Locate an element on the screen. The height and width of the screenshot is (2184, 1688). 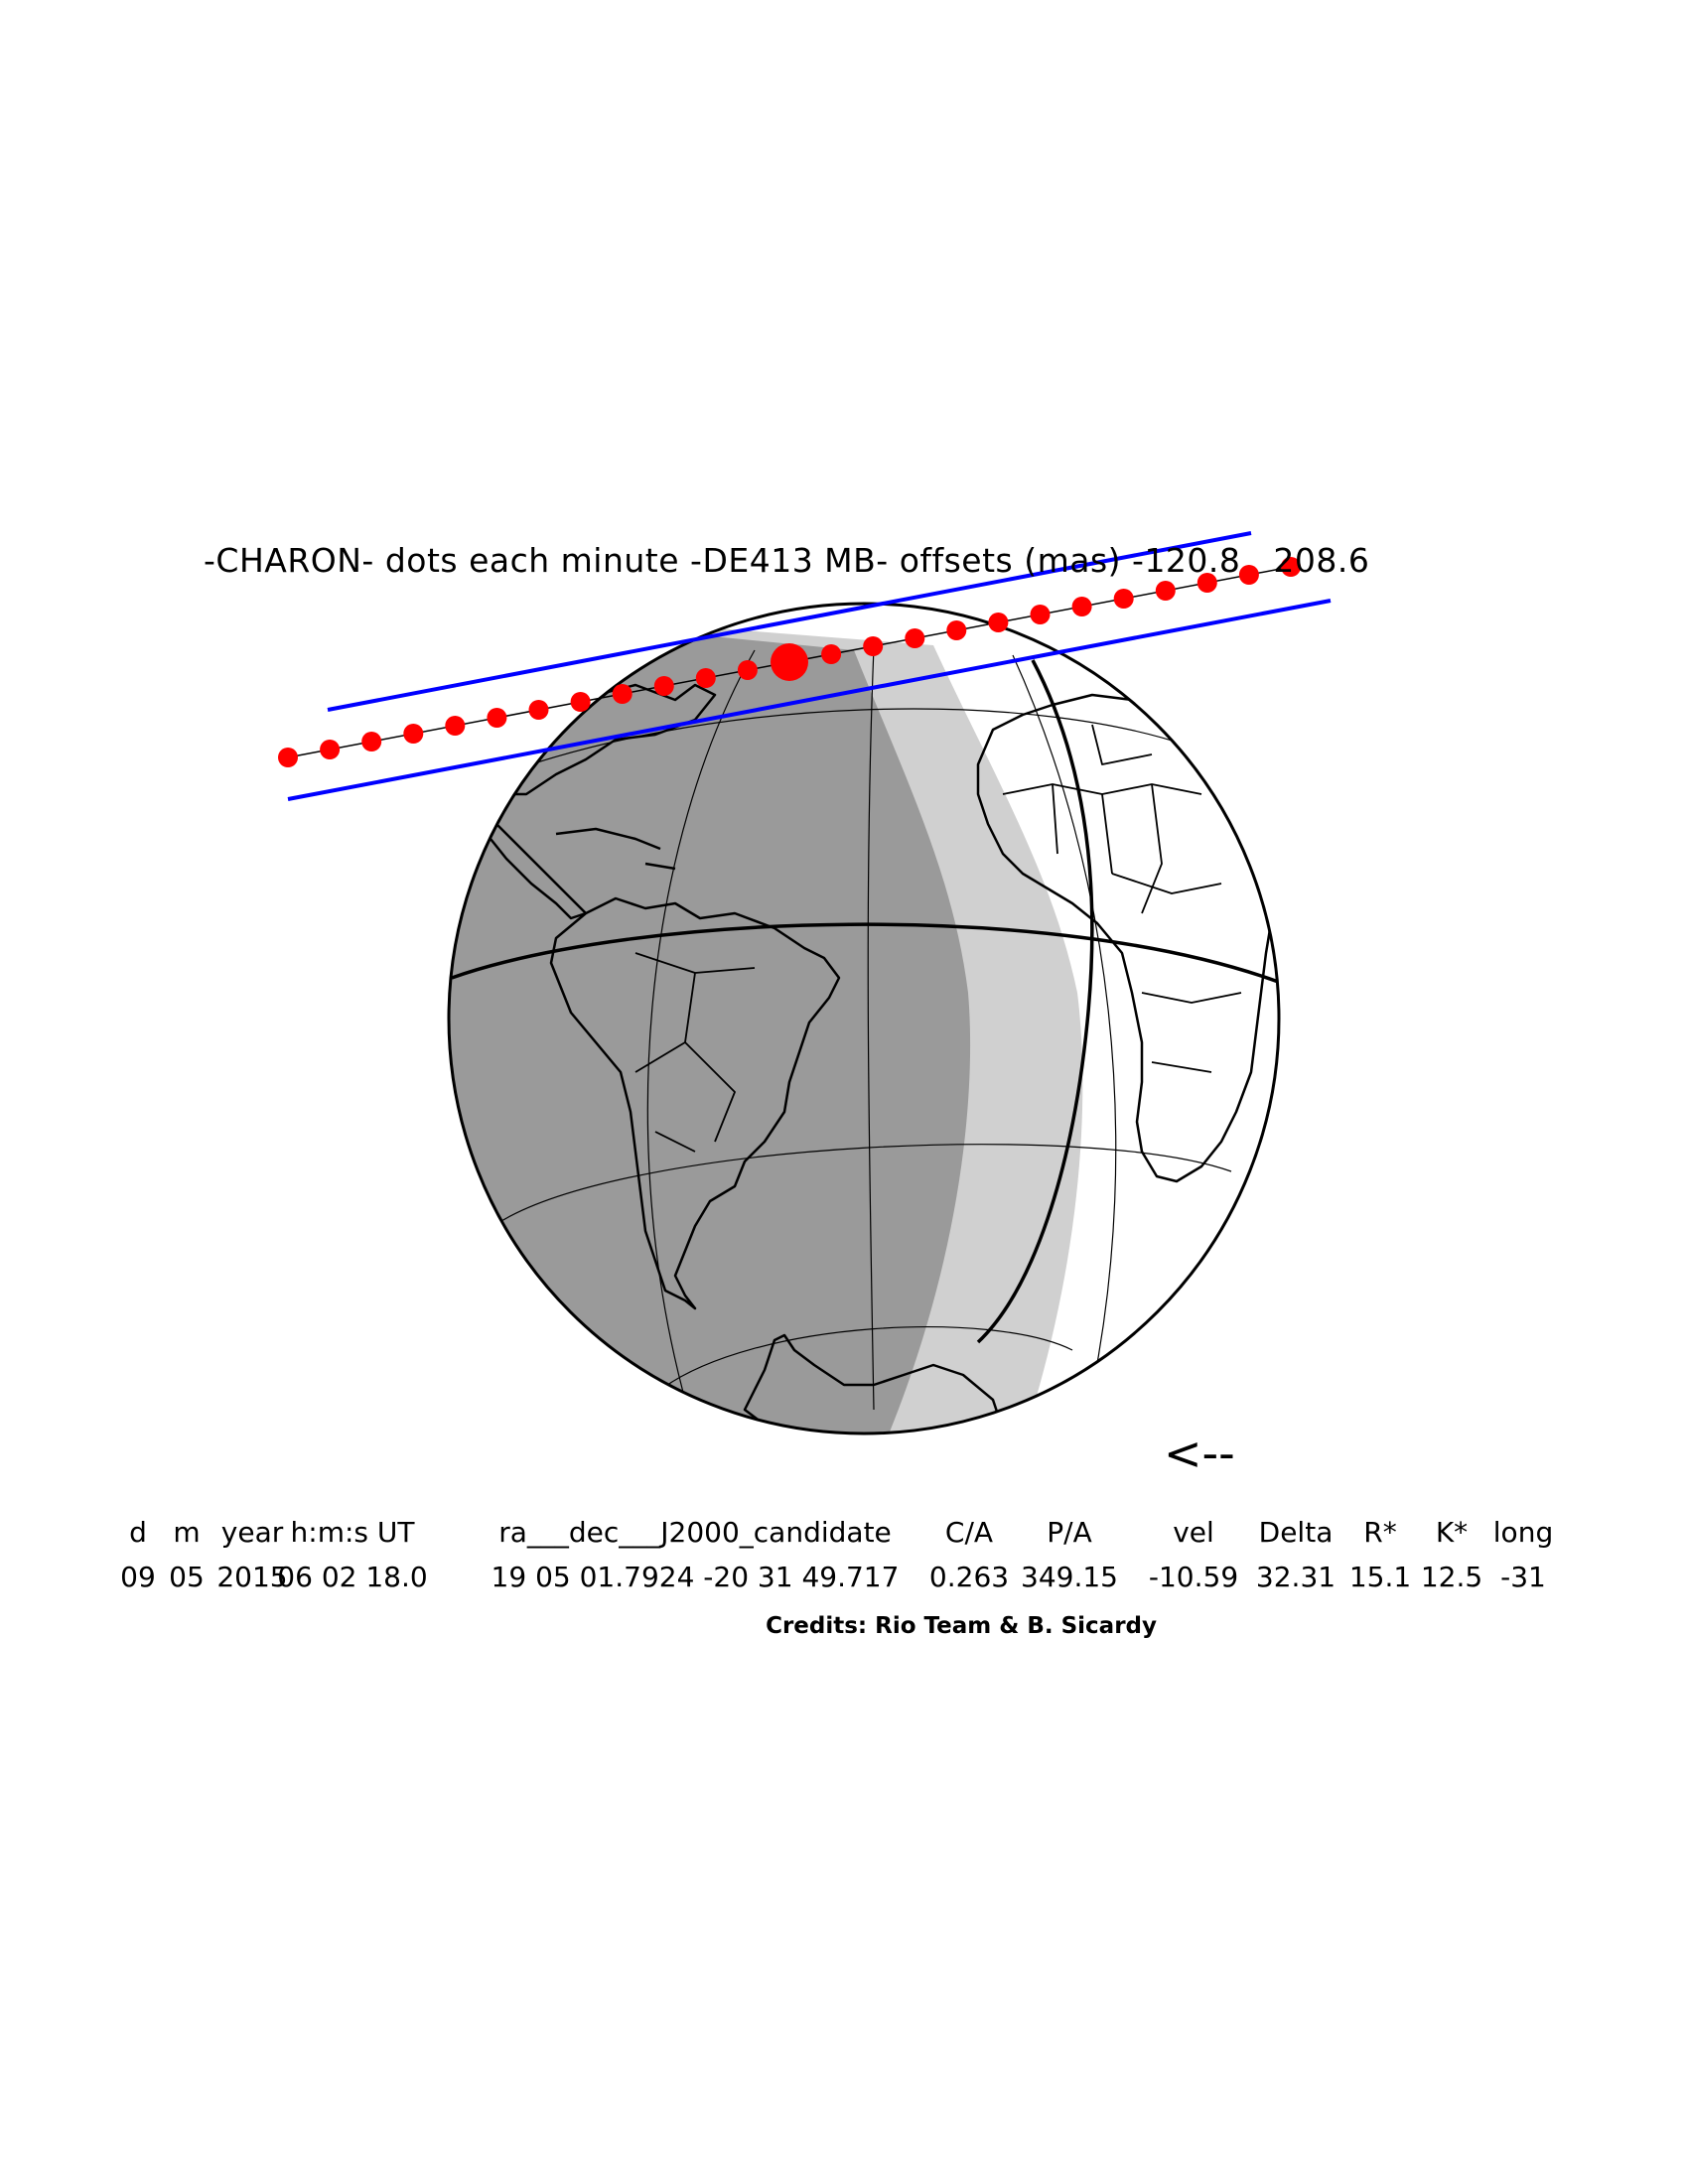
headers-cell: d is located at coordinates (138, 1532).